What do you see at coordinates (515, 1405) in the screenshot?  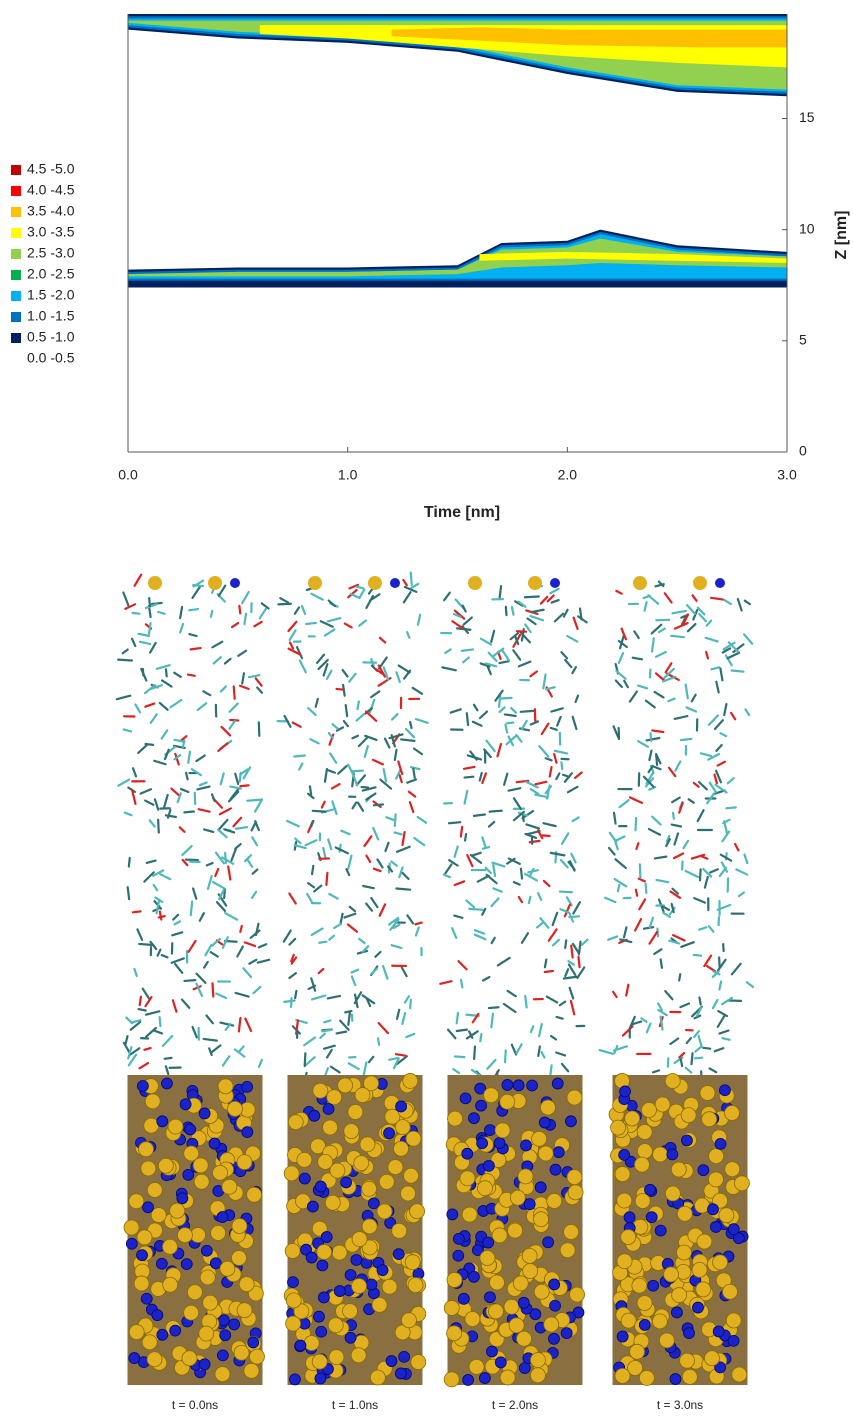 I see `snapshot-caption: t = 2.0ns` at bounding box center [515, 1405].